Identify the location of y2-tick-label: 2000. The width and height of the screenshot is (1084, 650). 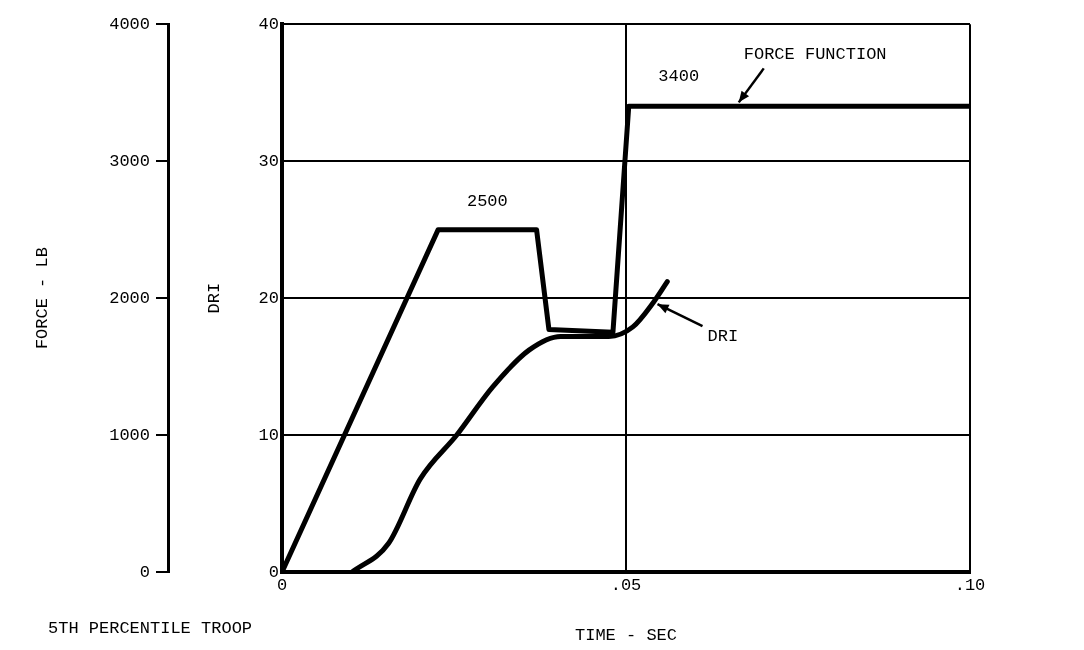
(129, 298).